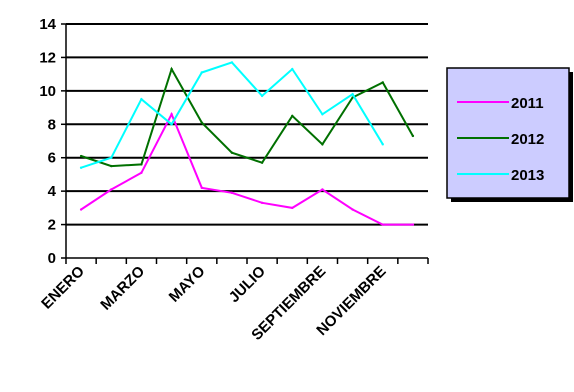 The height and width of the screenshot is (392, 574). Describe the element at coordinates (527, 103) in the screenshot. I see `legend-label: 2011` at that location.